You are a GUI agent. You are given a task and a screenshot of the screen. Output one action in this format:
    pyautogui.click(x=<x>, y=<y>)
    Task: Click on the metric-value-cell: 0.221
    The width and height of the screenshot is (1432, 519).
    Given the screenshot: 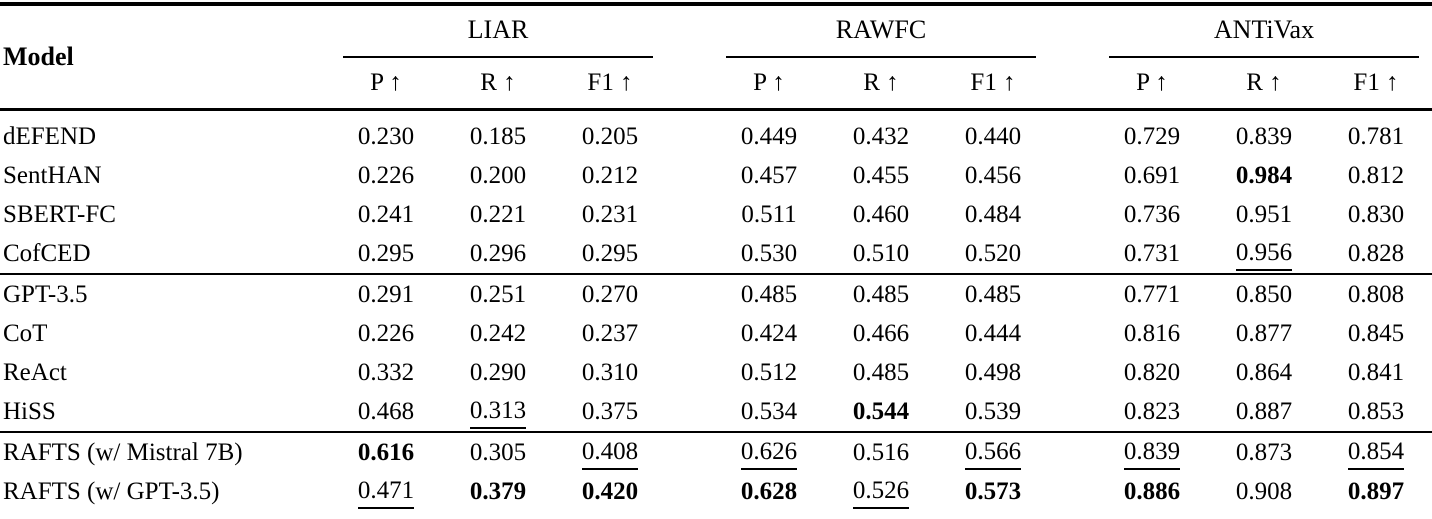 What is the action you would take?
    pyautogui.click(x=498, y=214)
    